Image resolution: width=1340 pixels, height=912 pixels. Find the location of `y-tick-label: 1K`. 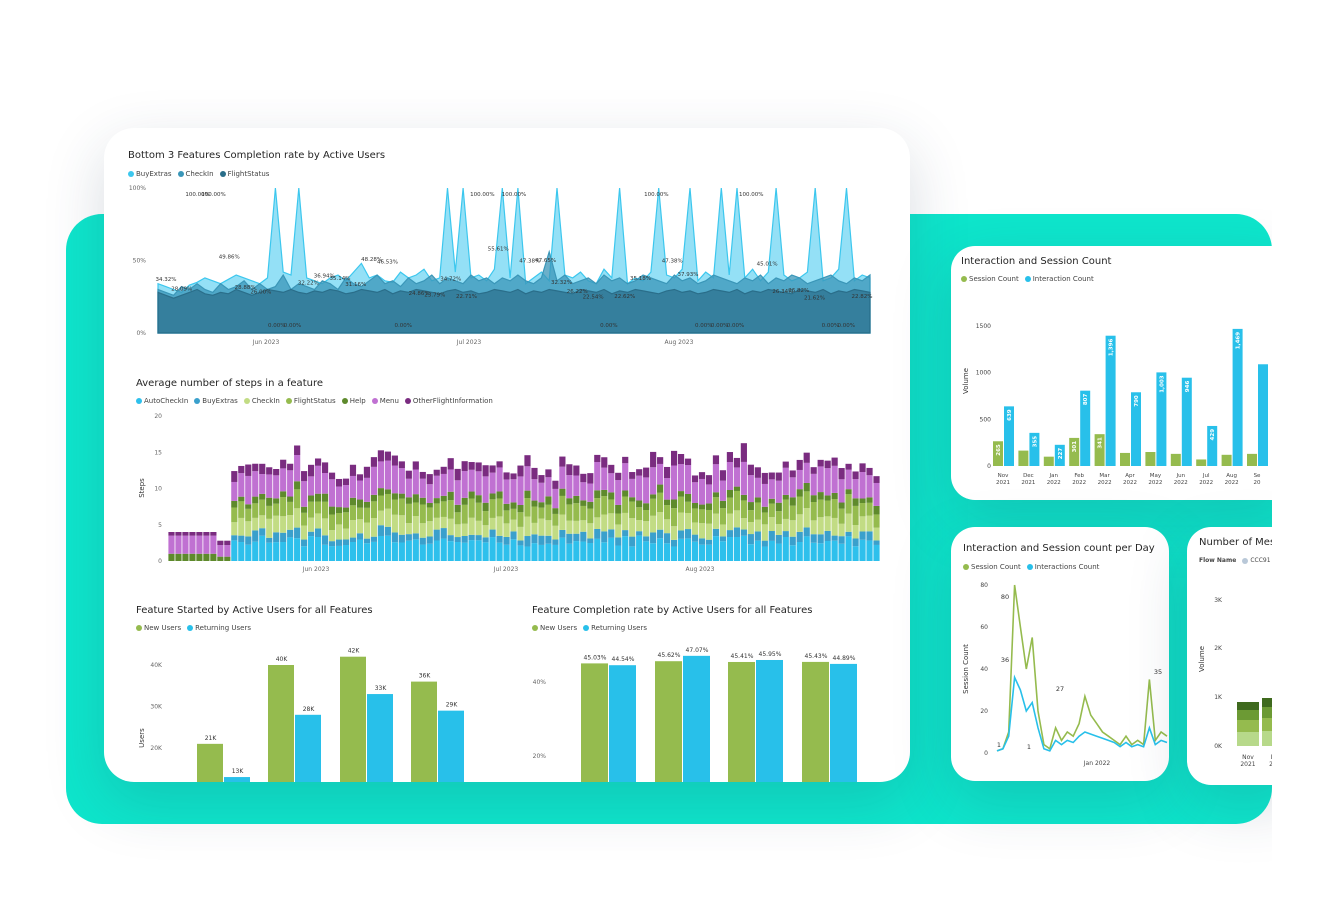

y-tick-label: 1K is located at coordinates (1218, 697).